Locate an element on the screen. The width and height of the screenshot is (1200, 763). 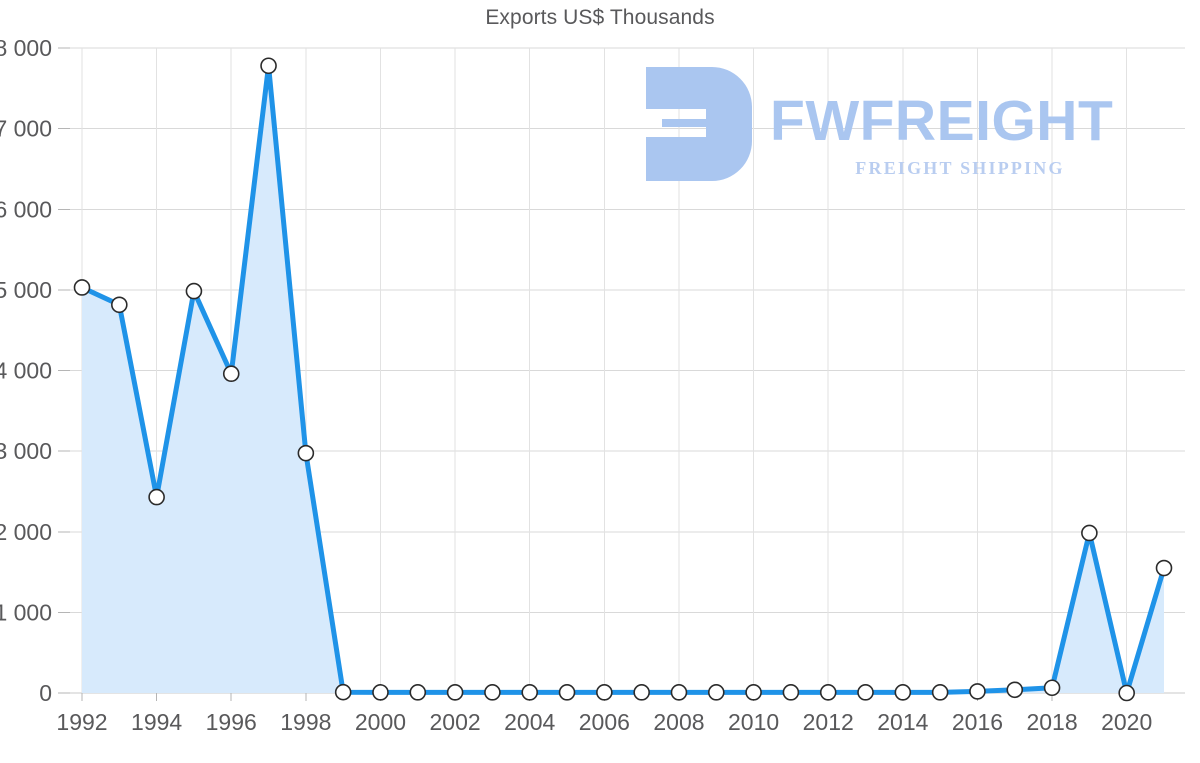
x-axis-tick-label: 1998 is located at coordinates (305, 722).